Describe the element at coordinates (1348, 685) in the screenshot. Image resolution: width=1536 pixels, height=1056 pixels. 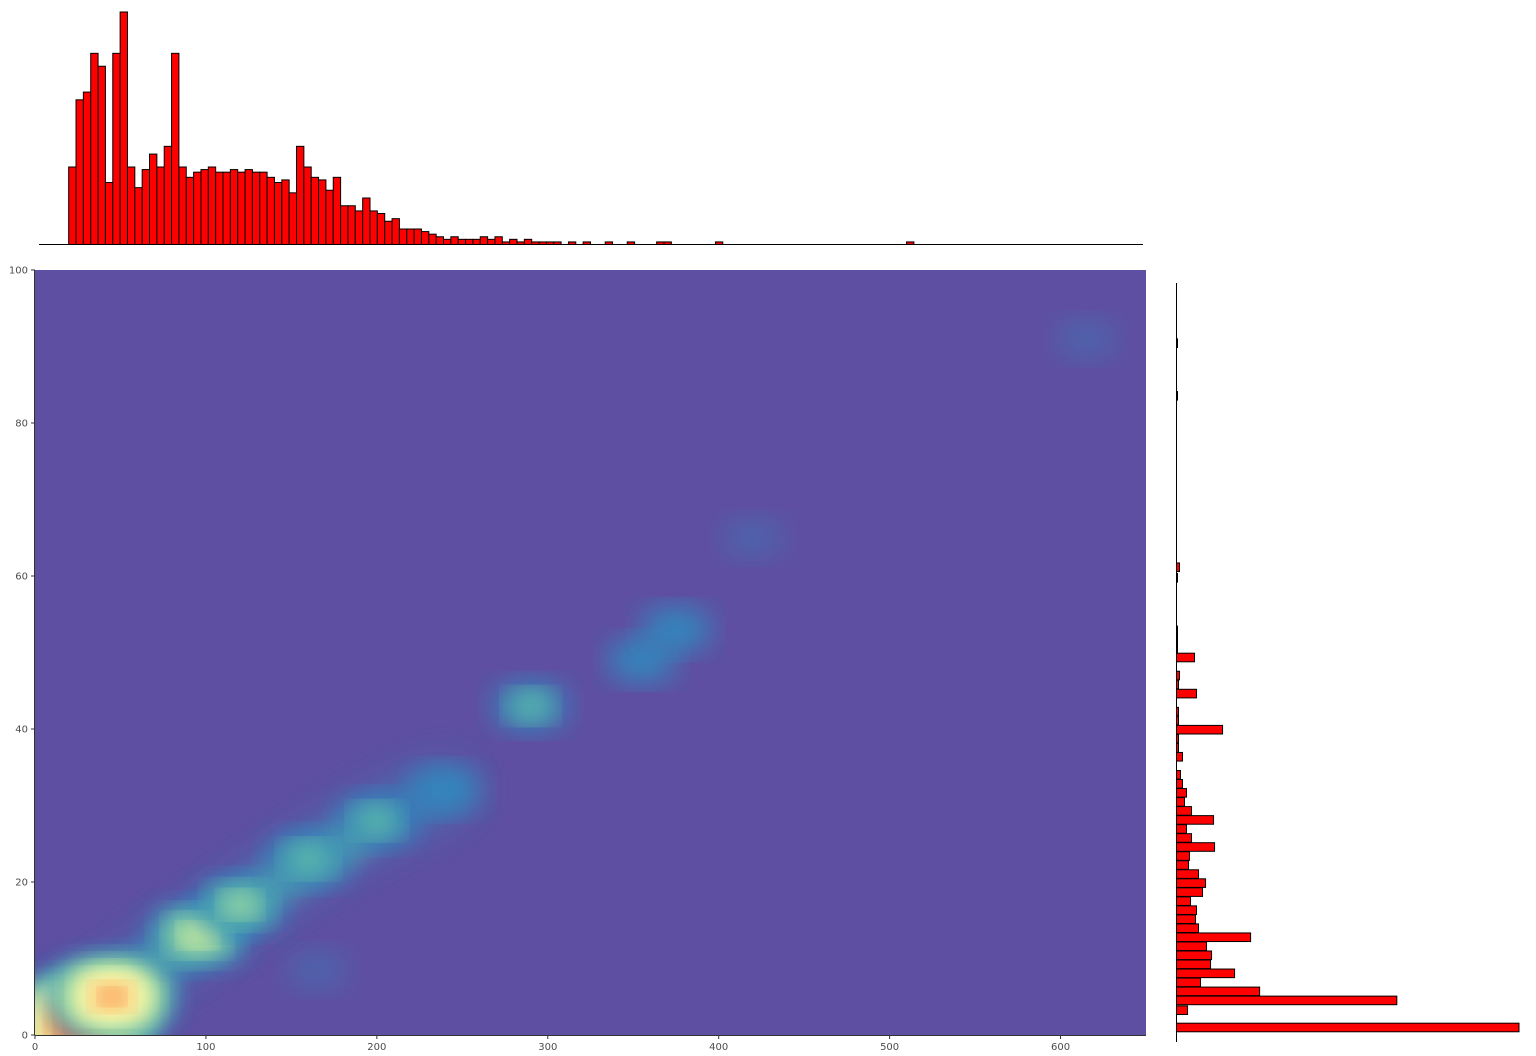
I see `y-marginal-histogram` at that location.